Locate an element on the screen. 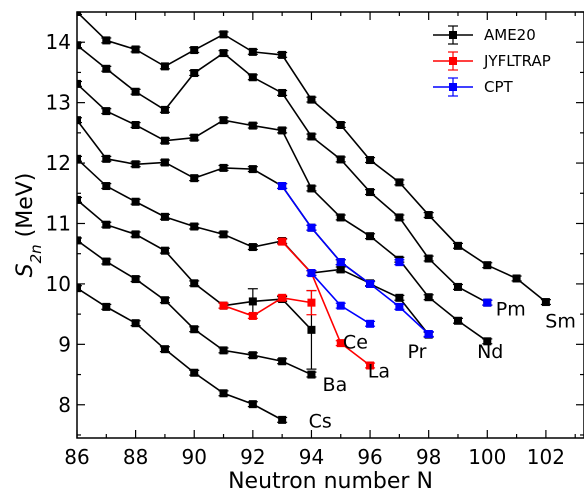 This screenshot has height=499, width=584. x-tick-label: 92 is located at coordinates (252, 457).